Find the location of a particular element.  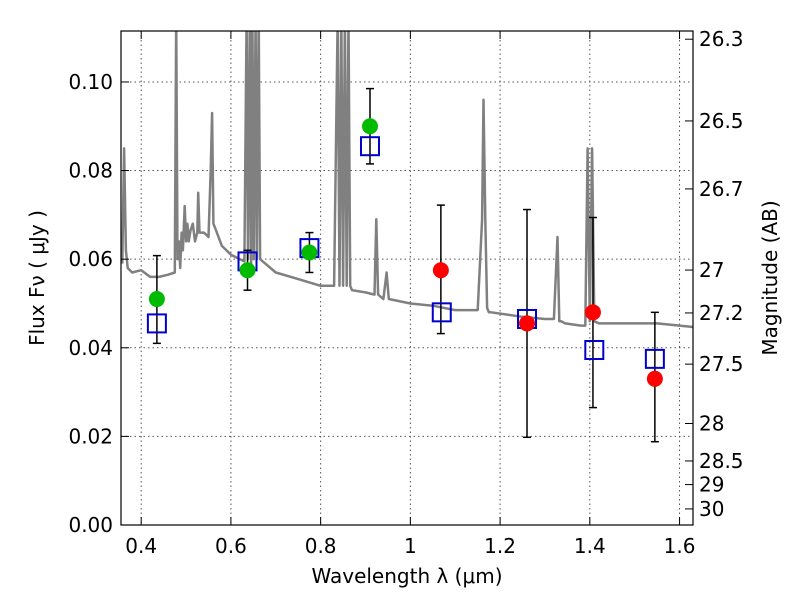

right-tick-label: 27.2 is located at coordinates (721, 313).